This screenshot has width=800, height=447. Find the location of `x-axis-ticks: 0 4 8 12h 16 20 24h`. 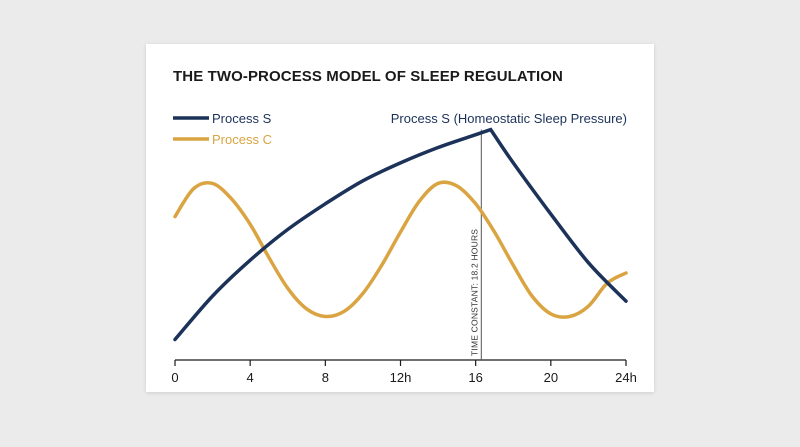

x-axis-ticks: 0 4 8 12h 16 20 24h is located at coordinates (404, 372).